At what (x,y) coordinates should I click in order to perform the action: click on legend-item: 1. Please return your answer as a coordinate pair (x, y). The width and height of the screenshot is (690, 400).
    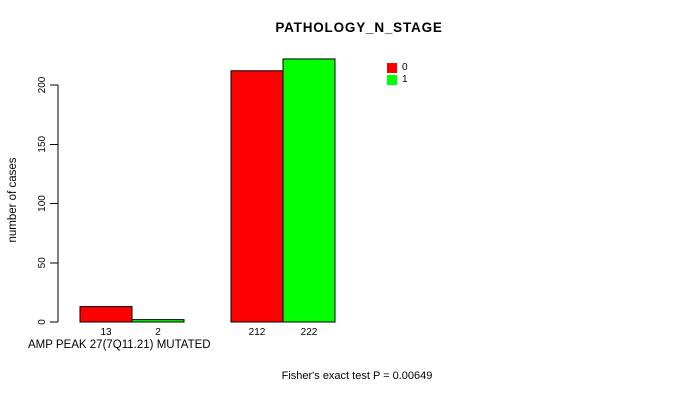
    Looking at the image, I should click on (397, 80).